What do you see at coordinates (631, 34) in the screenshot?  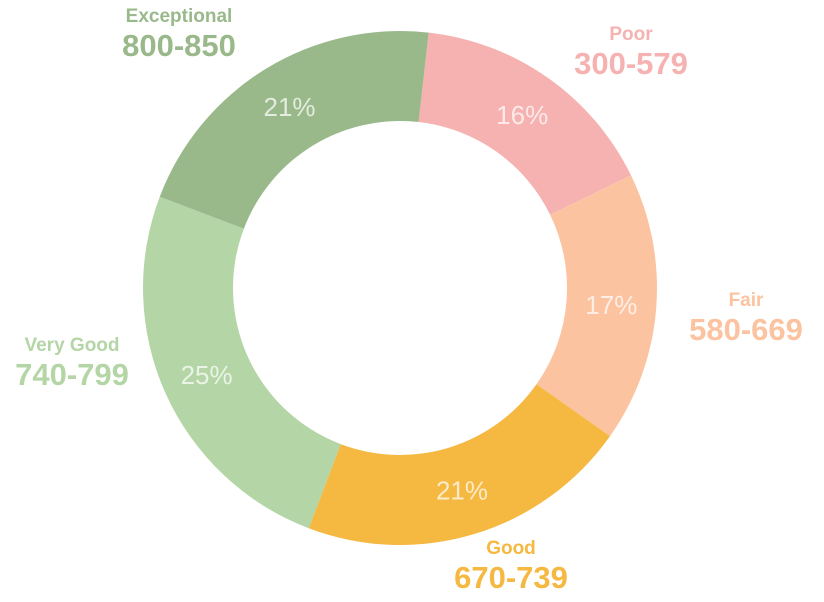 I see `label-poor-name: Poor` at bounding box center [631, 34].